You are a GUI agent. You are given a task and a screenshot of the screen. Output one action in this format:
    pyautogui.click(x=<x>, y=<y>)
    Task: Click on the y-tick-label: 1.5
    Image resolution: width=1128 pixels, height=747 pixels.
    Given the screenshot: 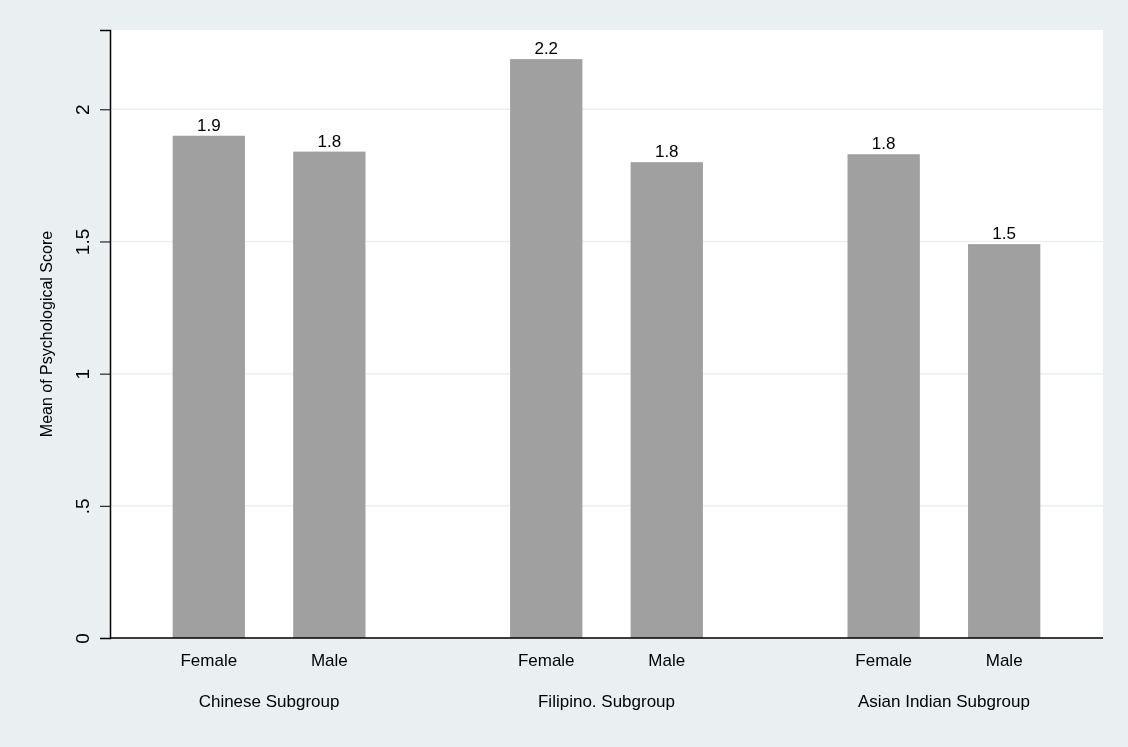 What is the action you would take?
    pyautogui.click(x=82, y=242)
    